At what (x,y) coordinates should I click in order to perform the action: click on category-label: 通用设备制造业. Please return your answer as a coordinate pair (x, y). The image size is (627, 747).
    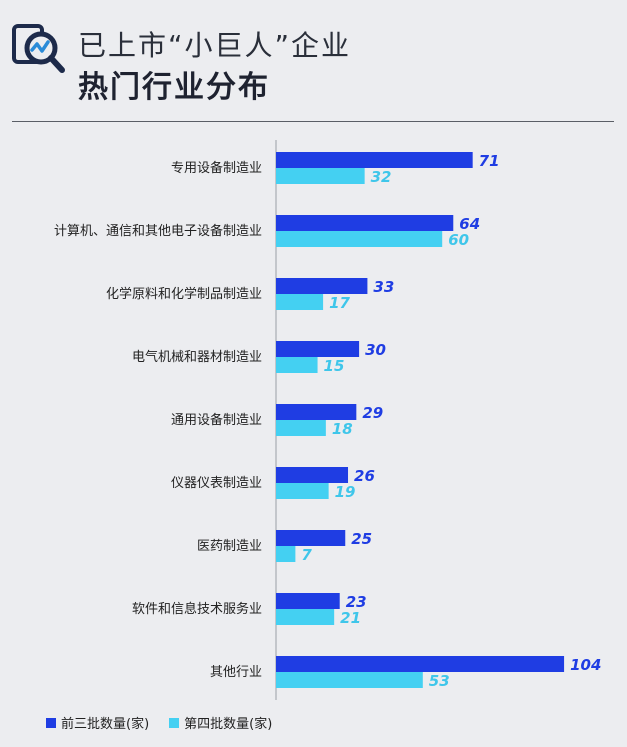
    Looking at the image, I should click on (216, 420).